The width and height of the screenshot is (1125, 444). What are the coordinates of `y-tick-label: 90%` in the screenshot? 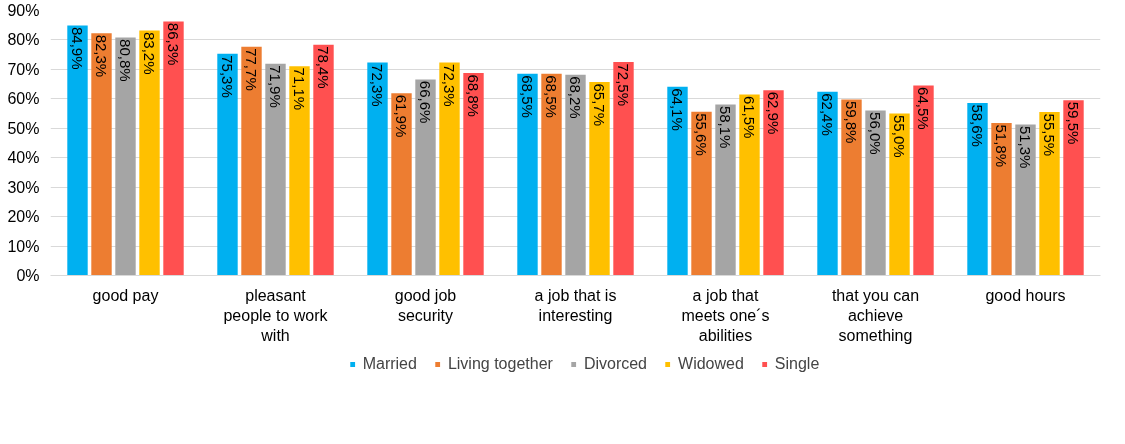 It's located at (23, 10).